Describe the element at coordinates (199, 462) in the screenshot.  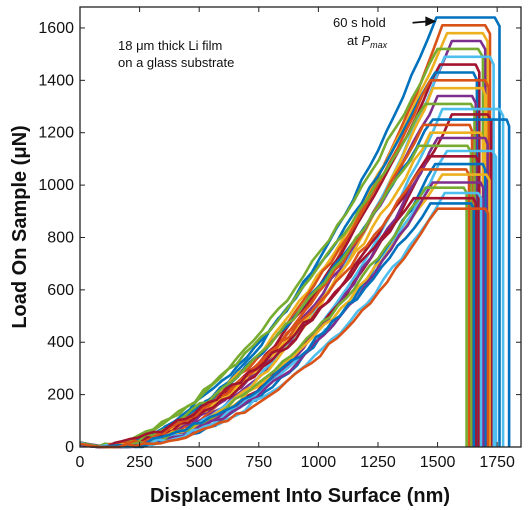
I see `x-tick-label: 500` at that location.